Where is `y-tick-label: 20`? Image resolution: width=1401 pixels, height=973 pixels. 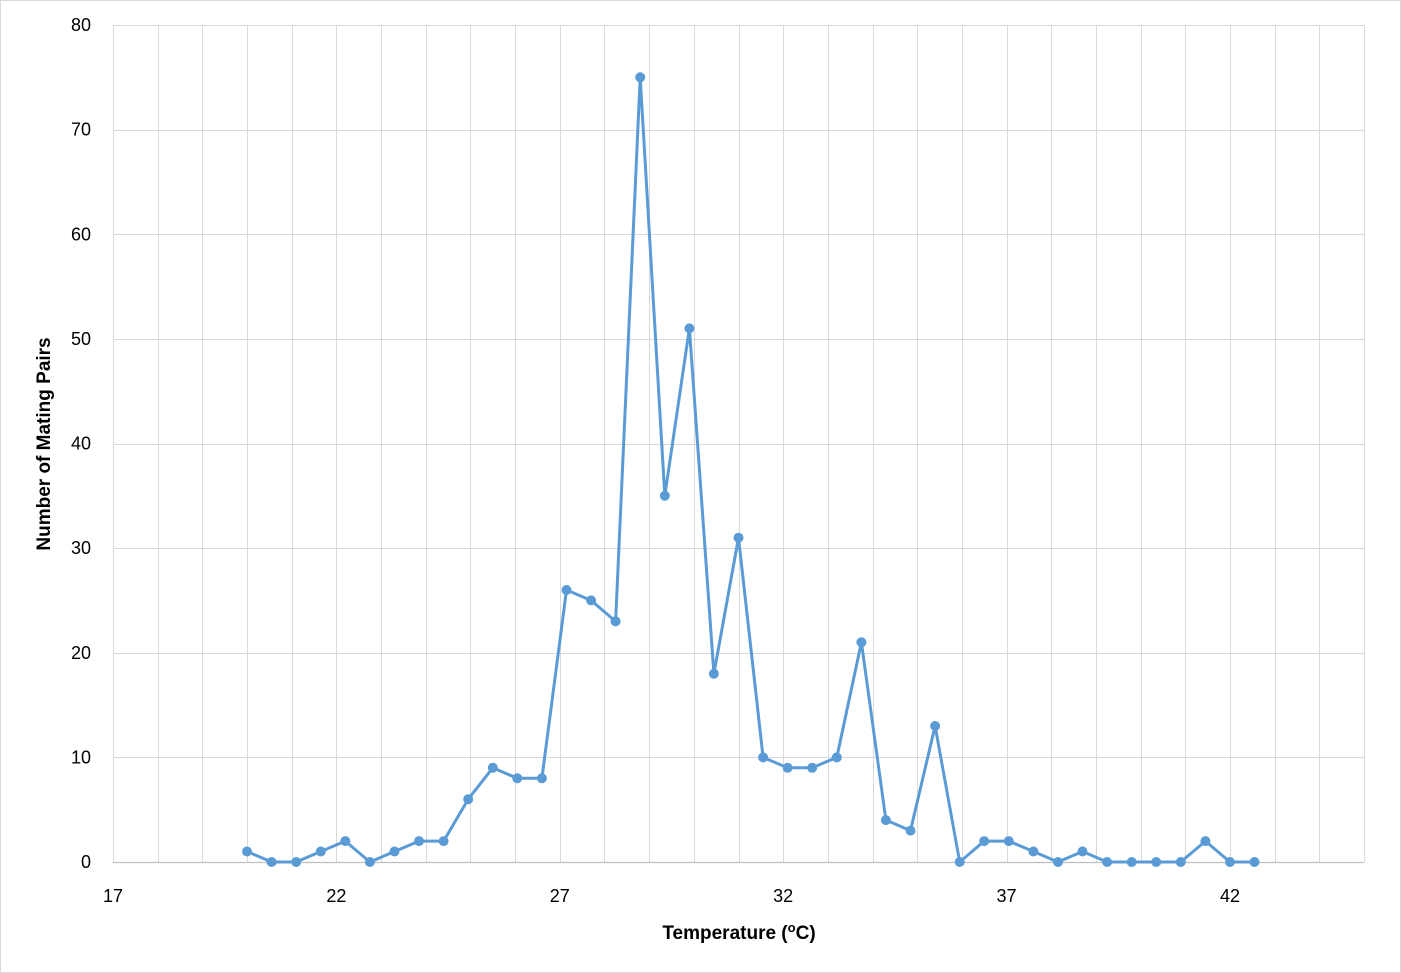 y-tick-label: 20 is located at coordinates (81, 653).